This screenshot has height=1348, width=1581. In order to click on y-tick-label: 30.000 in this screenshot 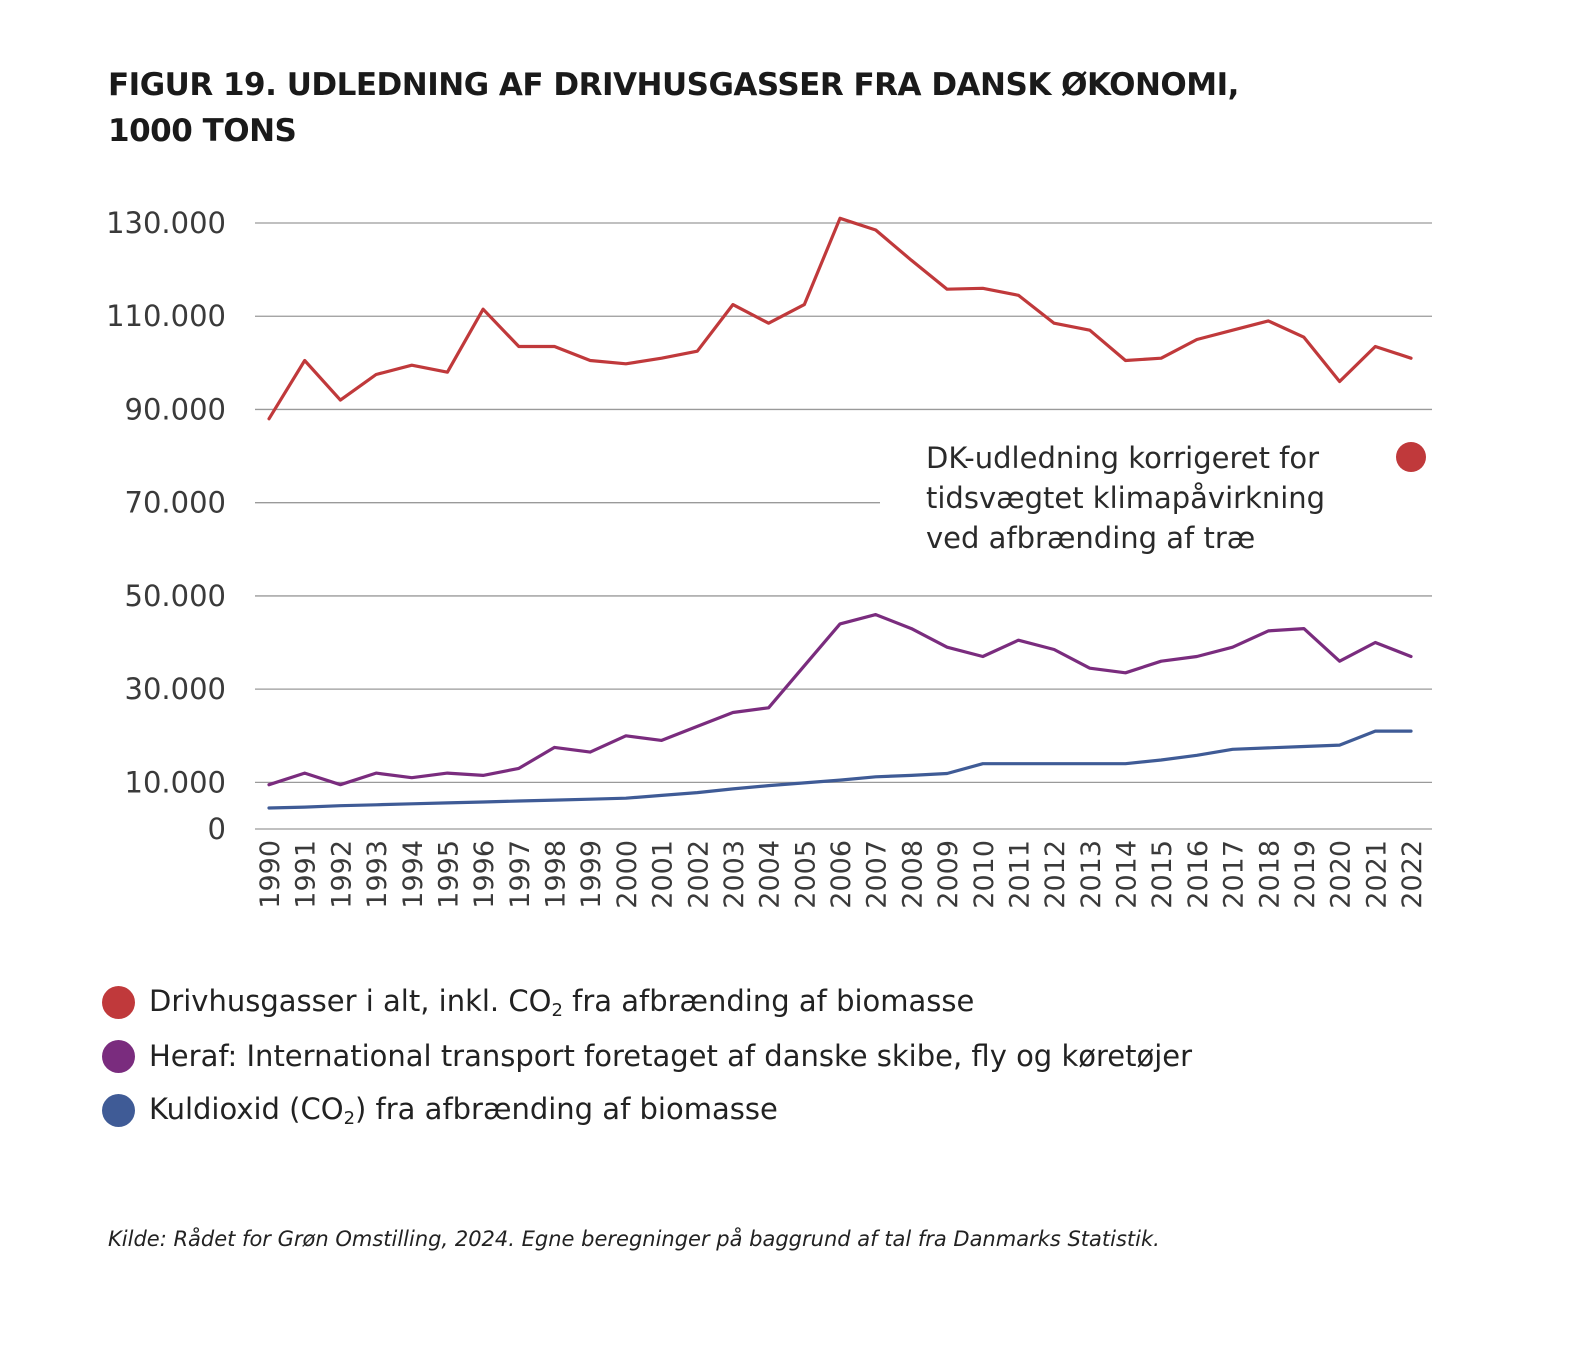, I will do `click(175, 689)`.